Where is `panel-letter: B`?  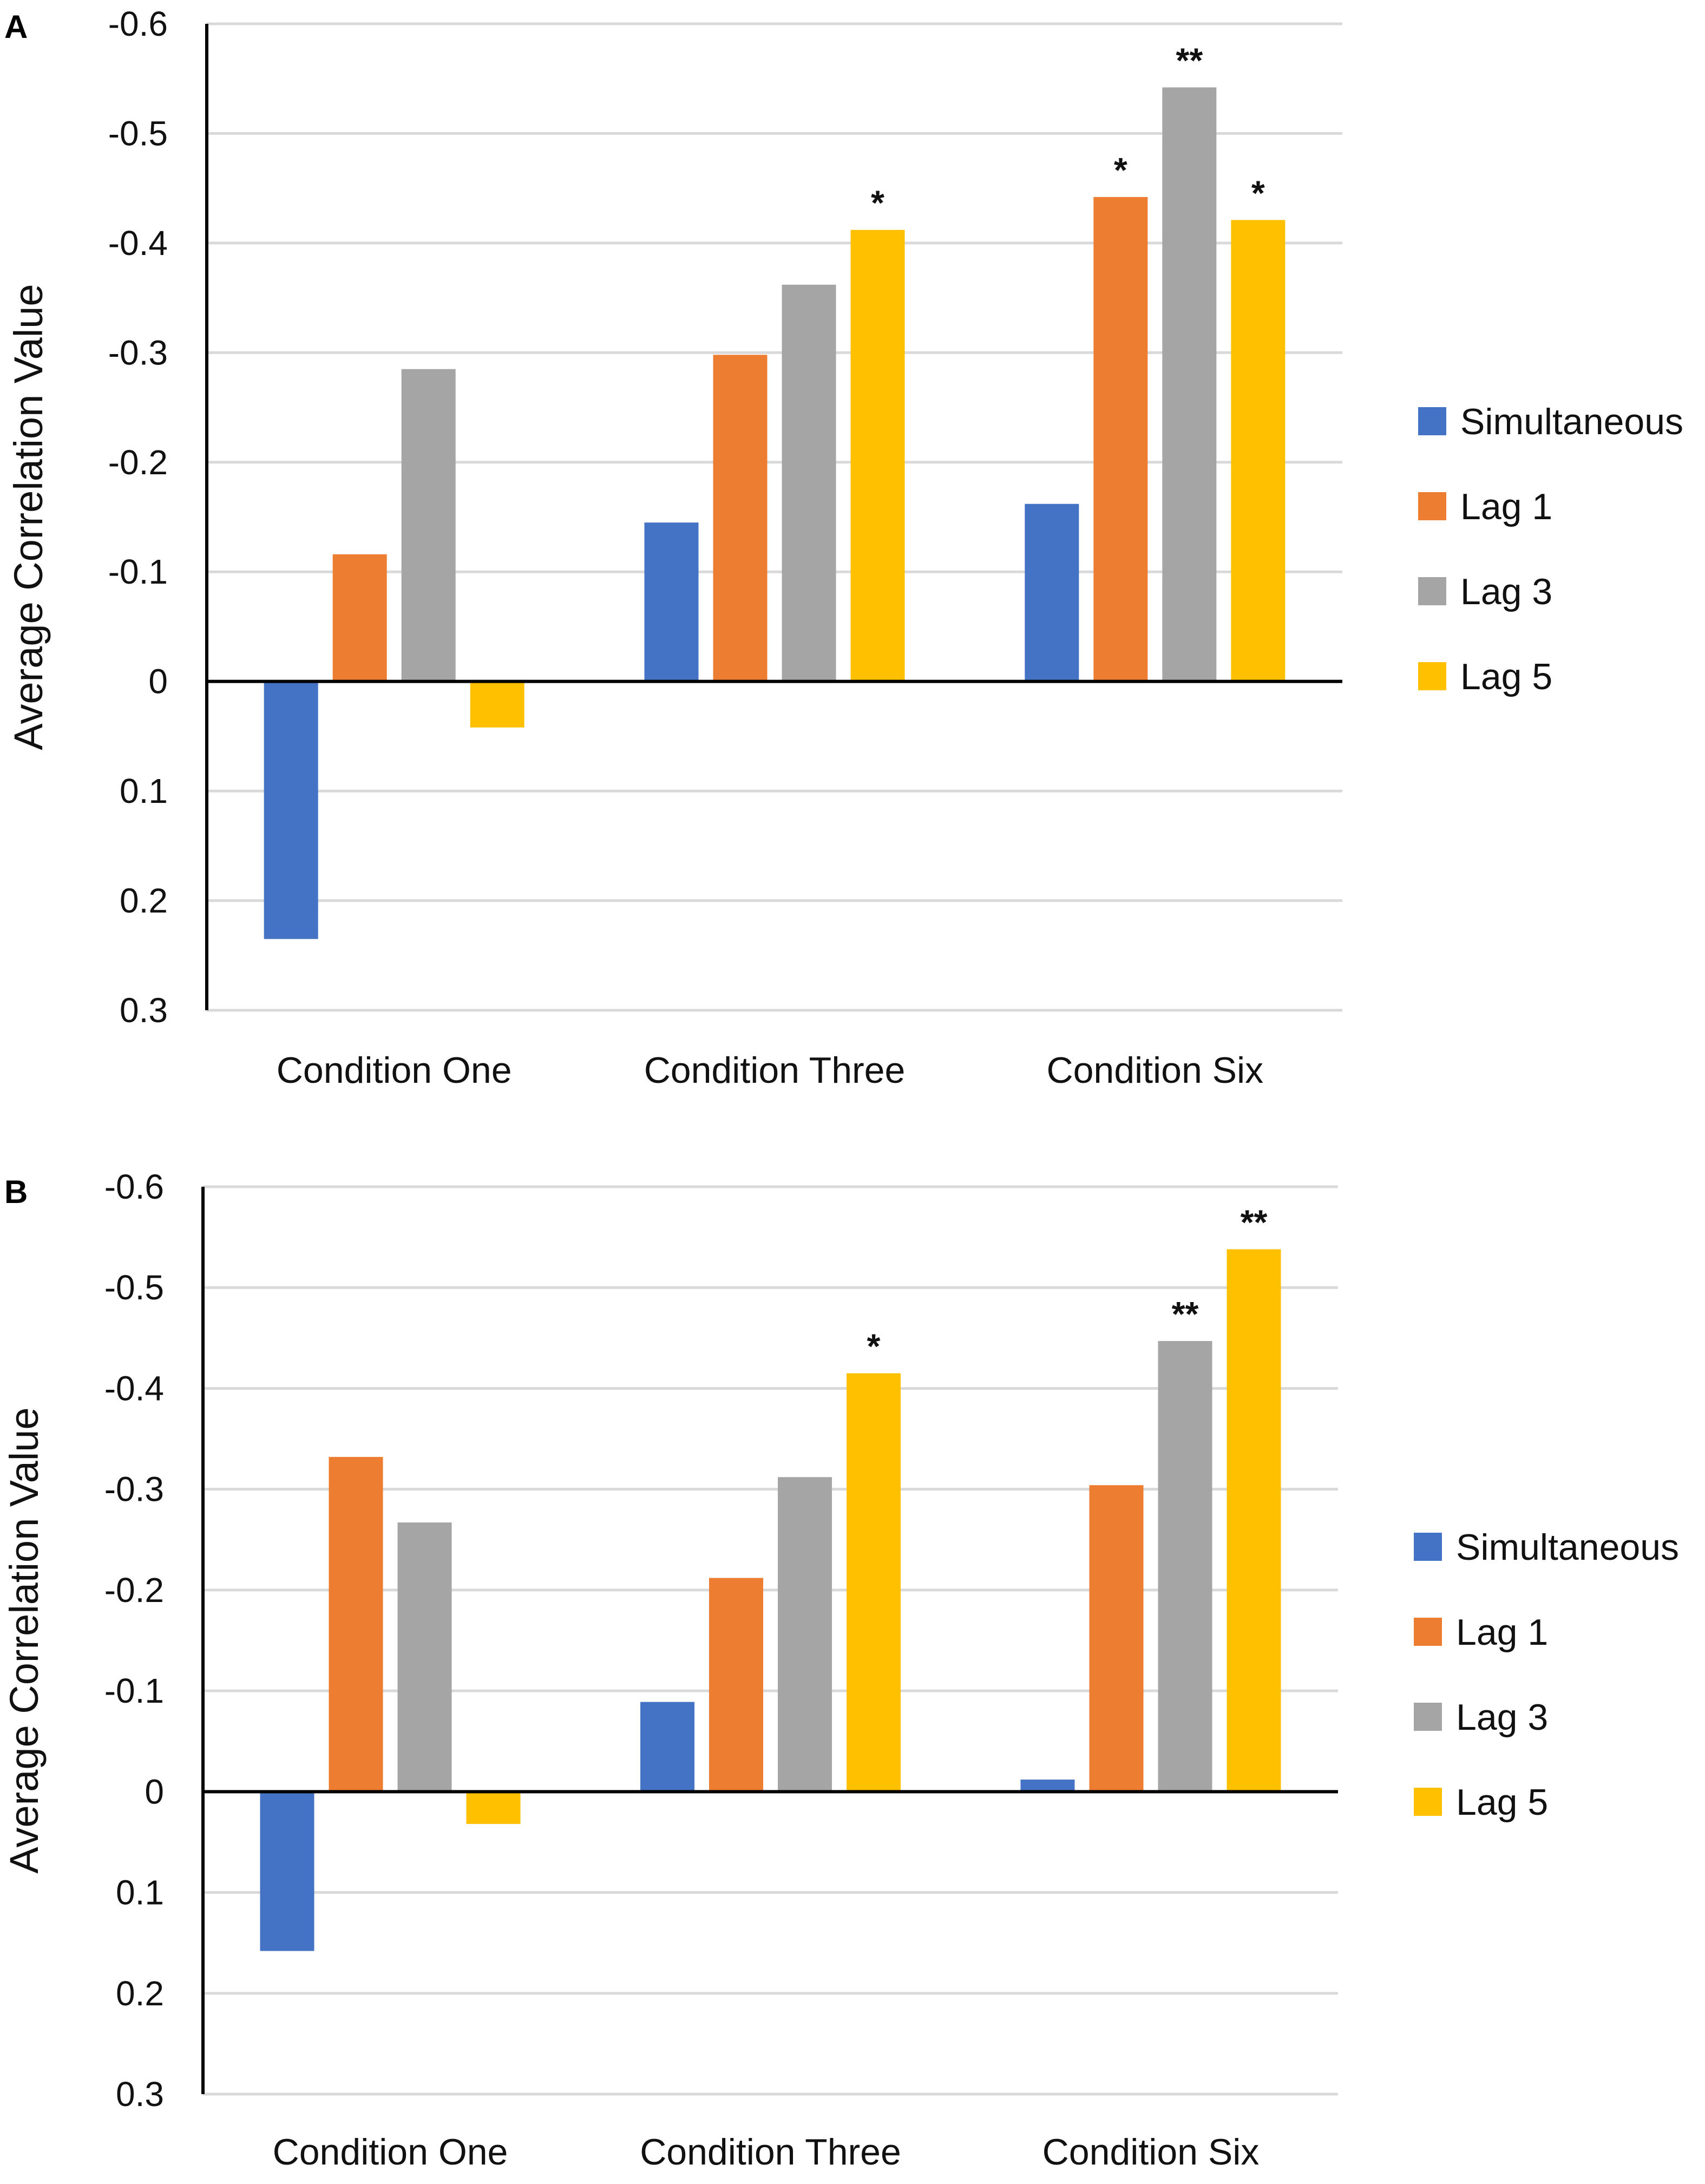 panel-letter: B is located at coordinates (16, 1192).